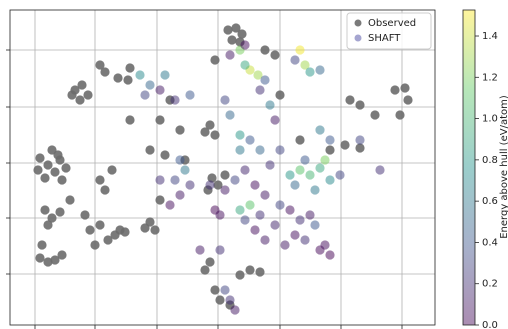  Describe the element at coordinates (490, 36) in the screenshot. I see `colorbar-tick-label: 1.4` at that location.